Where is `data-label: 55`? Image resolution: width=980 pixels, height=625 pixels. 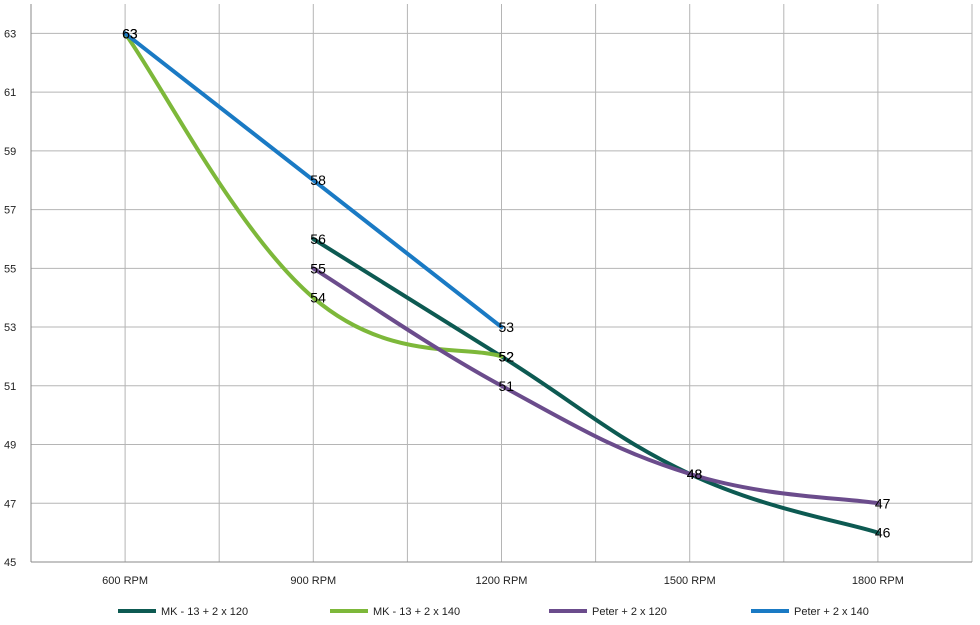
data-label: 55 is located at coordinates (318, 268).